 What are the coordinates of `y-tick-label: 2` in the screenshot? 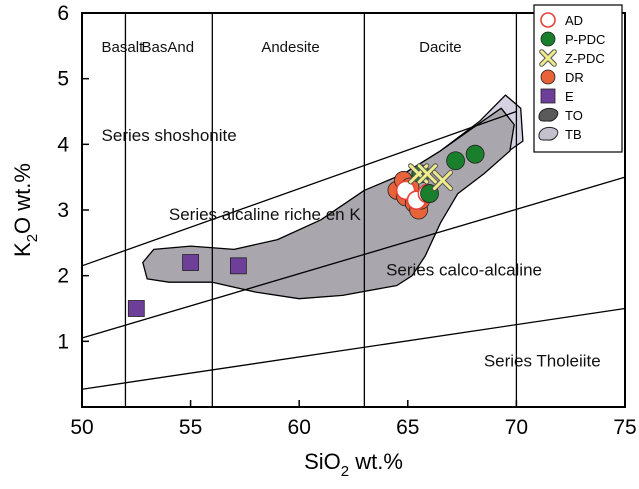 It's located at (63, 276).